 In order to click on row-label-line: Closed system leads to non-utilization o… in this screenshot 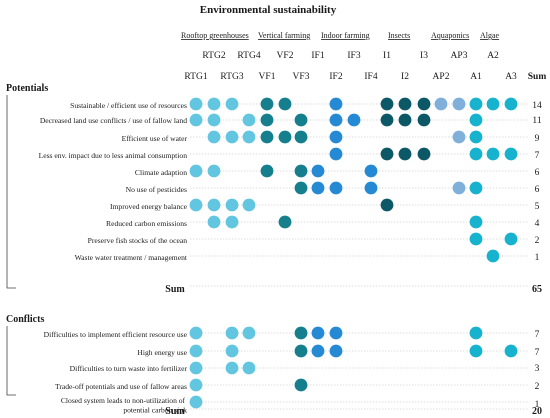, I will do `click(123, 400)`.